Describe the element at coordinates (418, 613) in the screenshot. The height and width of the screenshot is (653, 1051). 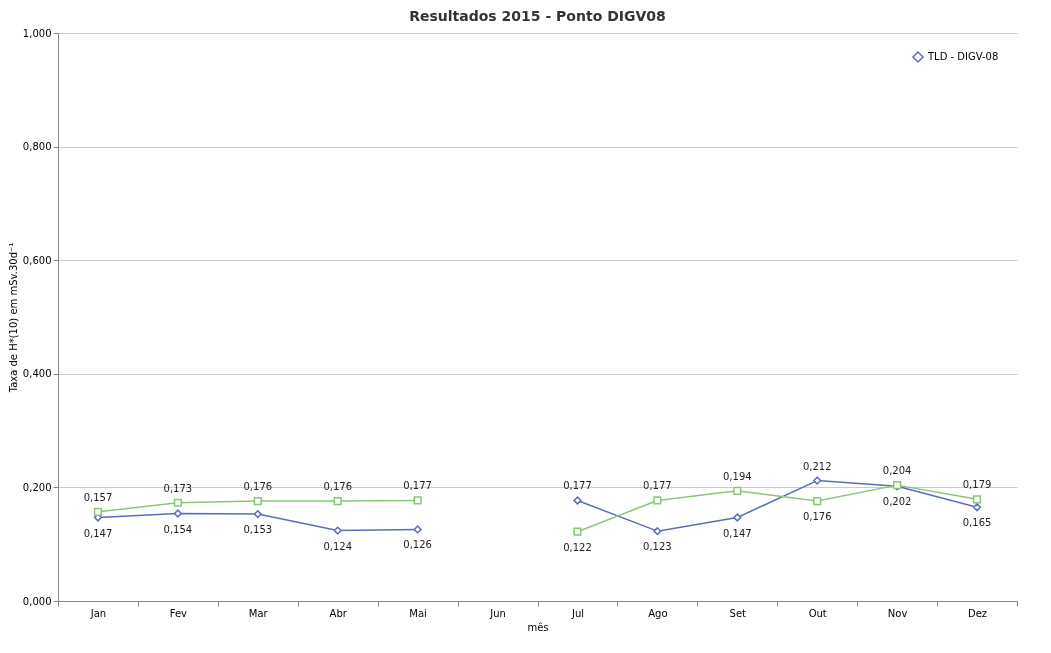
I see `x-tick-label: Mai` at that location.